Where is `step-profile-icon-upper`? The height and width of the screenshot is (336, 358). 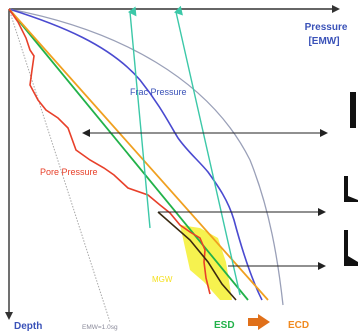 step-profile-icon-upper is located at coordinates (351, 189).